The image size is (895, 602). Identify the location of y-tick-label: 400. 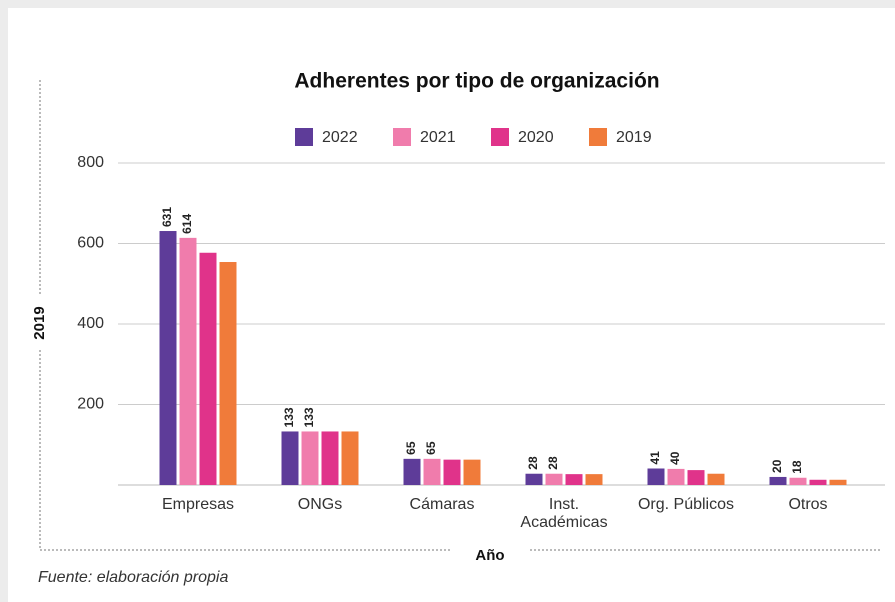
(90, 323).